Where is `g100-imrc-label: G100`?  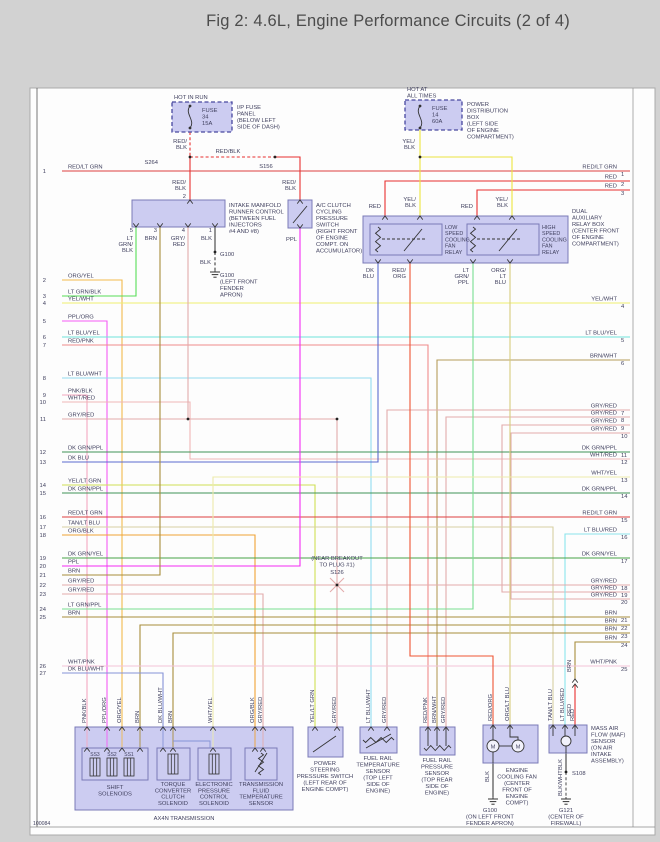
g100-imrc-label: G100 is located at coordinates (227, 276).